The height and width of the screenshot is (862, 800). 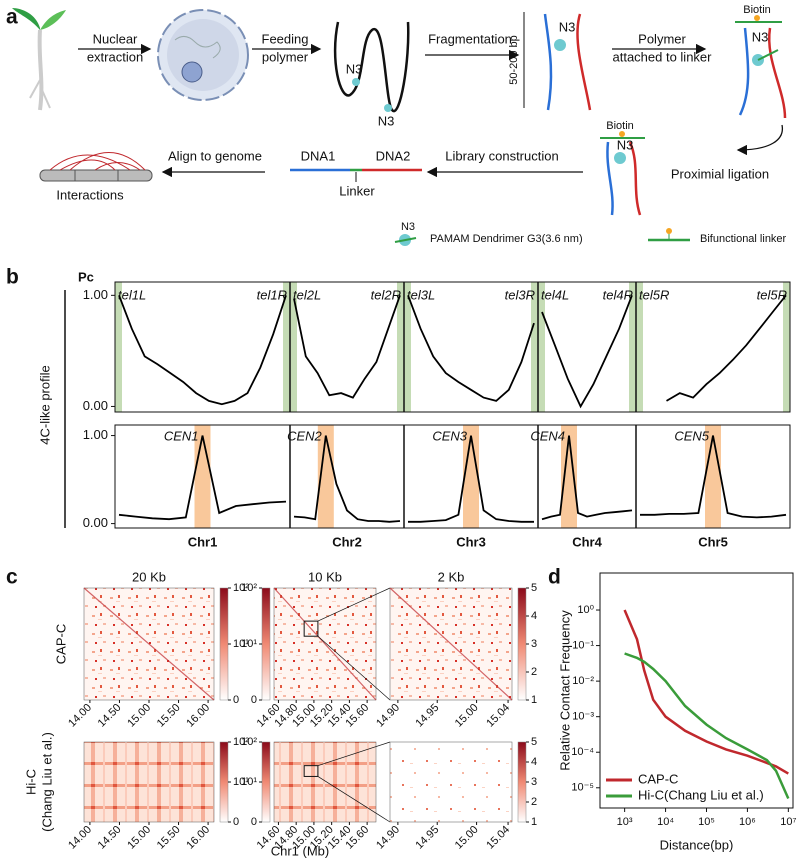 I want to click on dna-label: DNA2, so click(x=393, y=155).